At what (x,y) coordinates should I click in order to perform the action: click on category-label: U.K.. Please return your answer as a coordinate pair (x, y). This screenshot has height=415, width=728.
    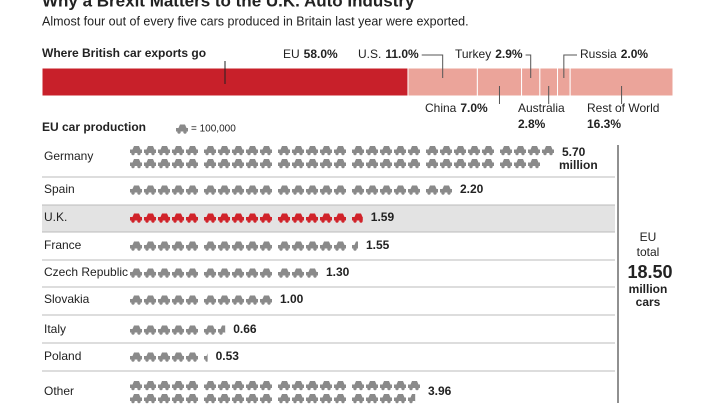
    Looking at the image, I should click on (55, 217).